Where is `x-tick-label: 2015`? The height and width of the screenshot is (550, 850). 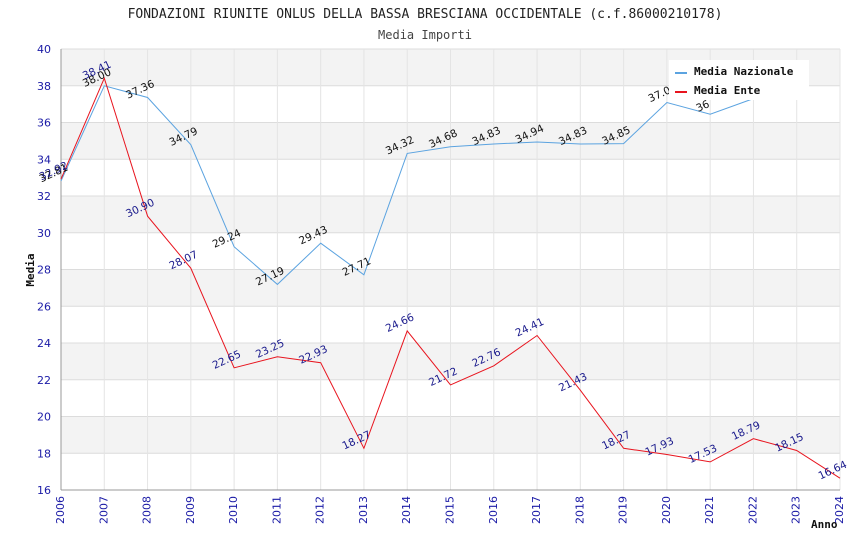
x-tick-label: 2015 is located at coordinates (450, 510).